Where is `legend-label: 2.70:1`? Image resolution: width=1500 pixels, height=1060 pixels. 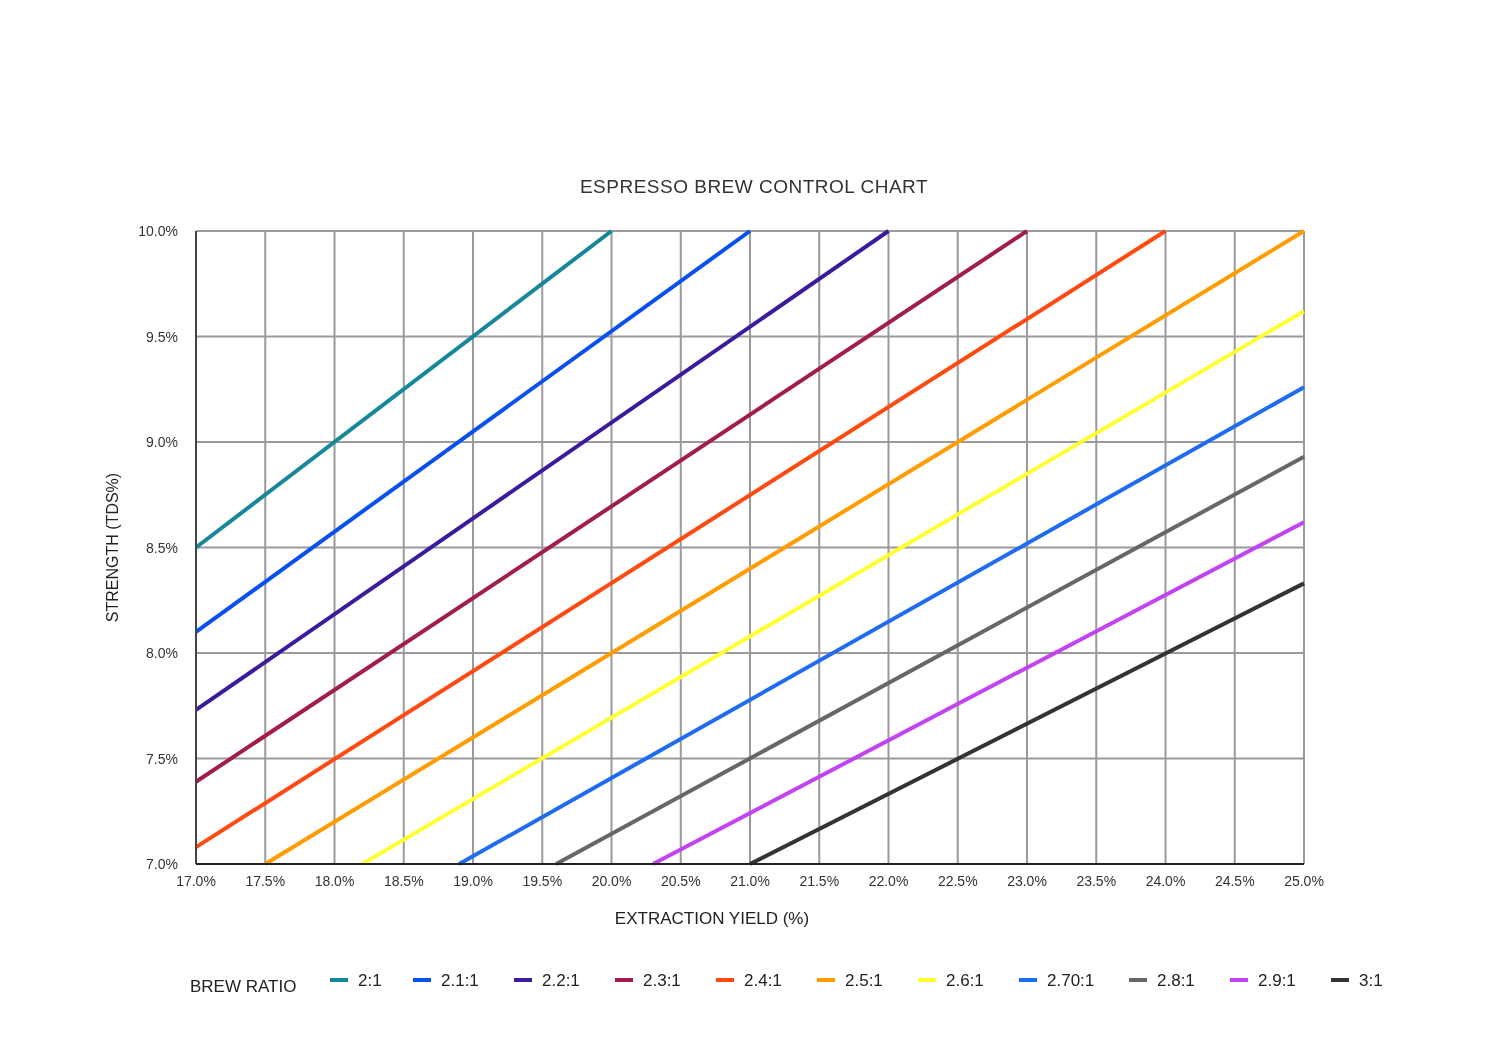
legend-label: 2.70:1 is located at coordinates (1071, 980).